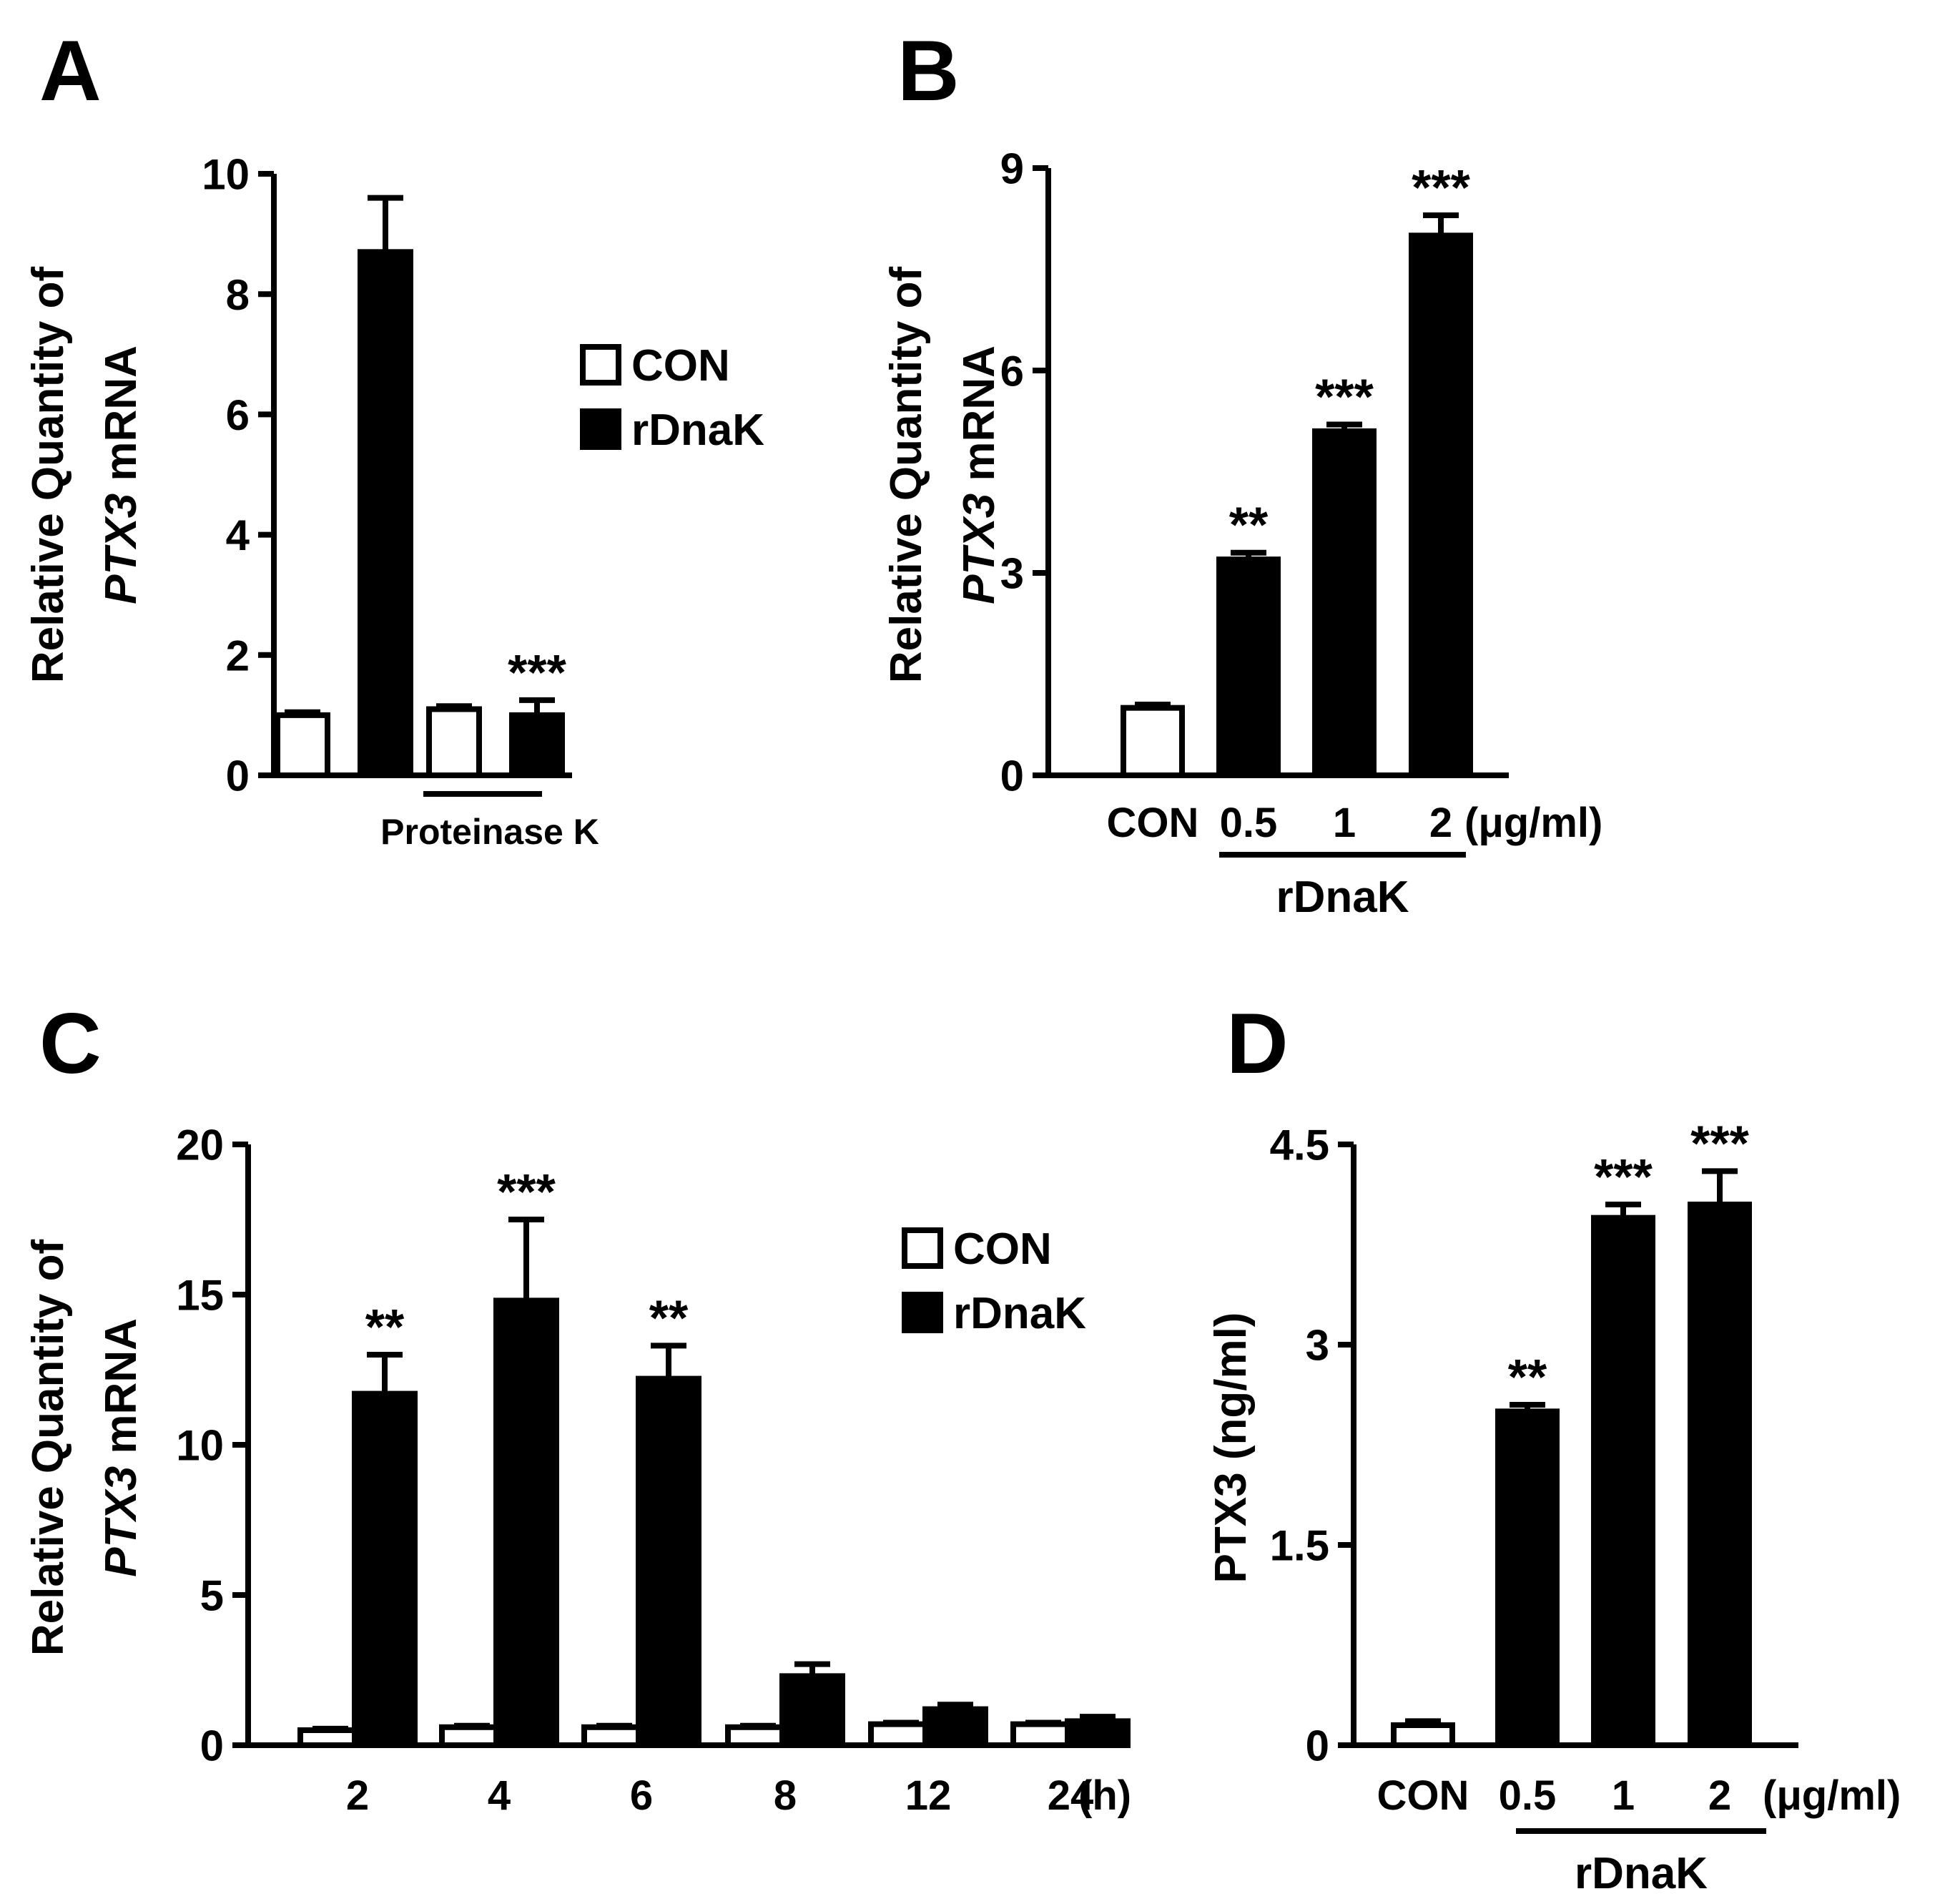 The image size is (1945, 1904). What do you see at coordinates (499, 1795) in the screenshot?
I see `x-tick-label: 4` at bounding box center [499, 1795].